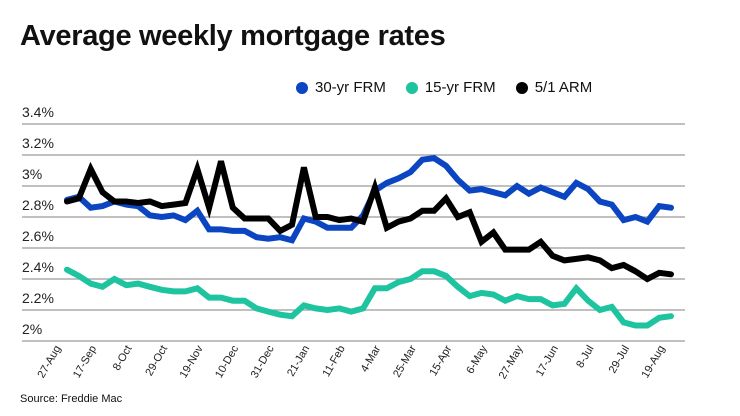 The image size is (740, 416). I want to click on legend-marker-30yr, so click(302, 87).